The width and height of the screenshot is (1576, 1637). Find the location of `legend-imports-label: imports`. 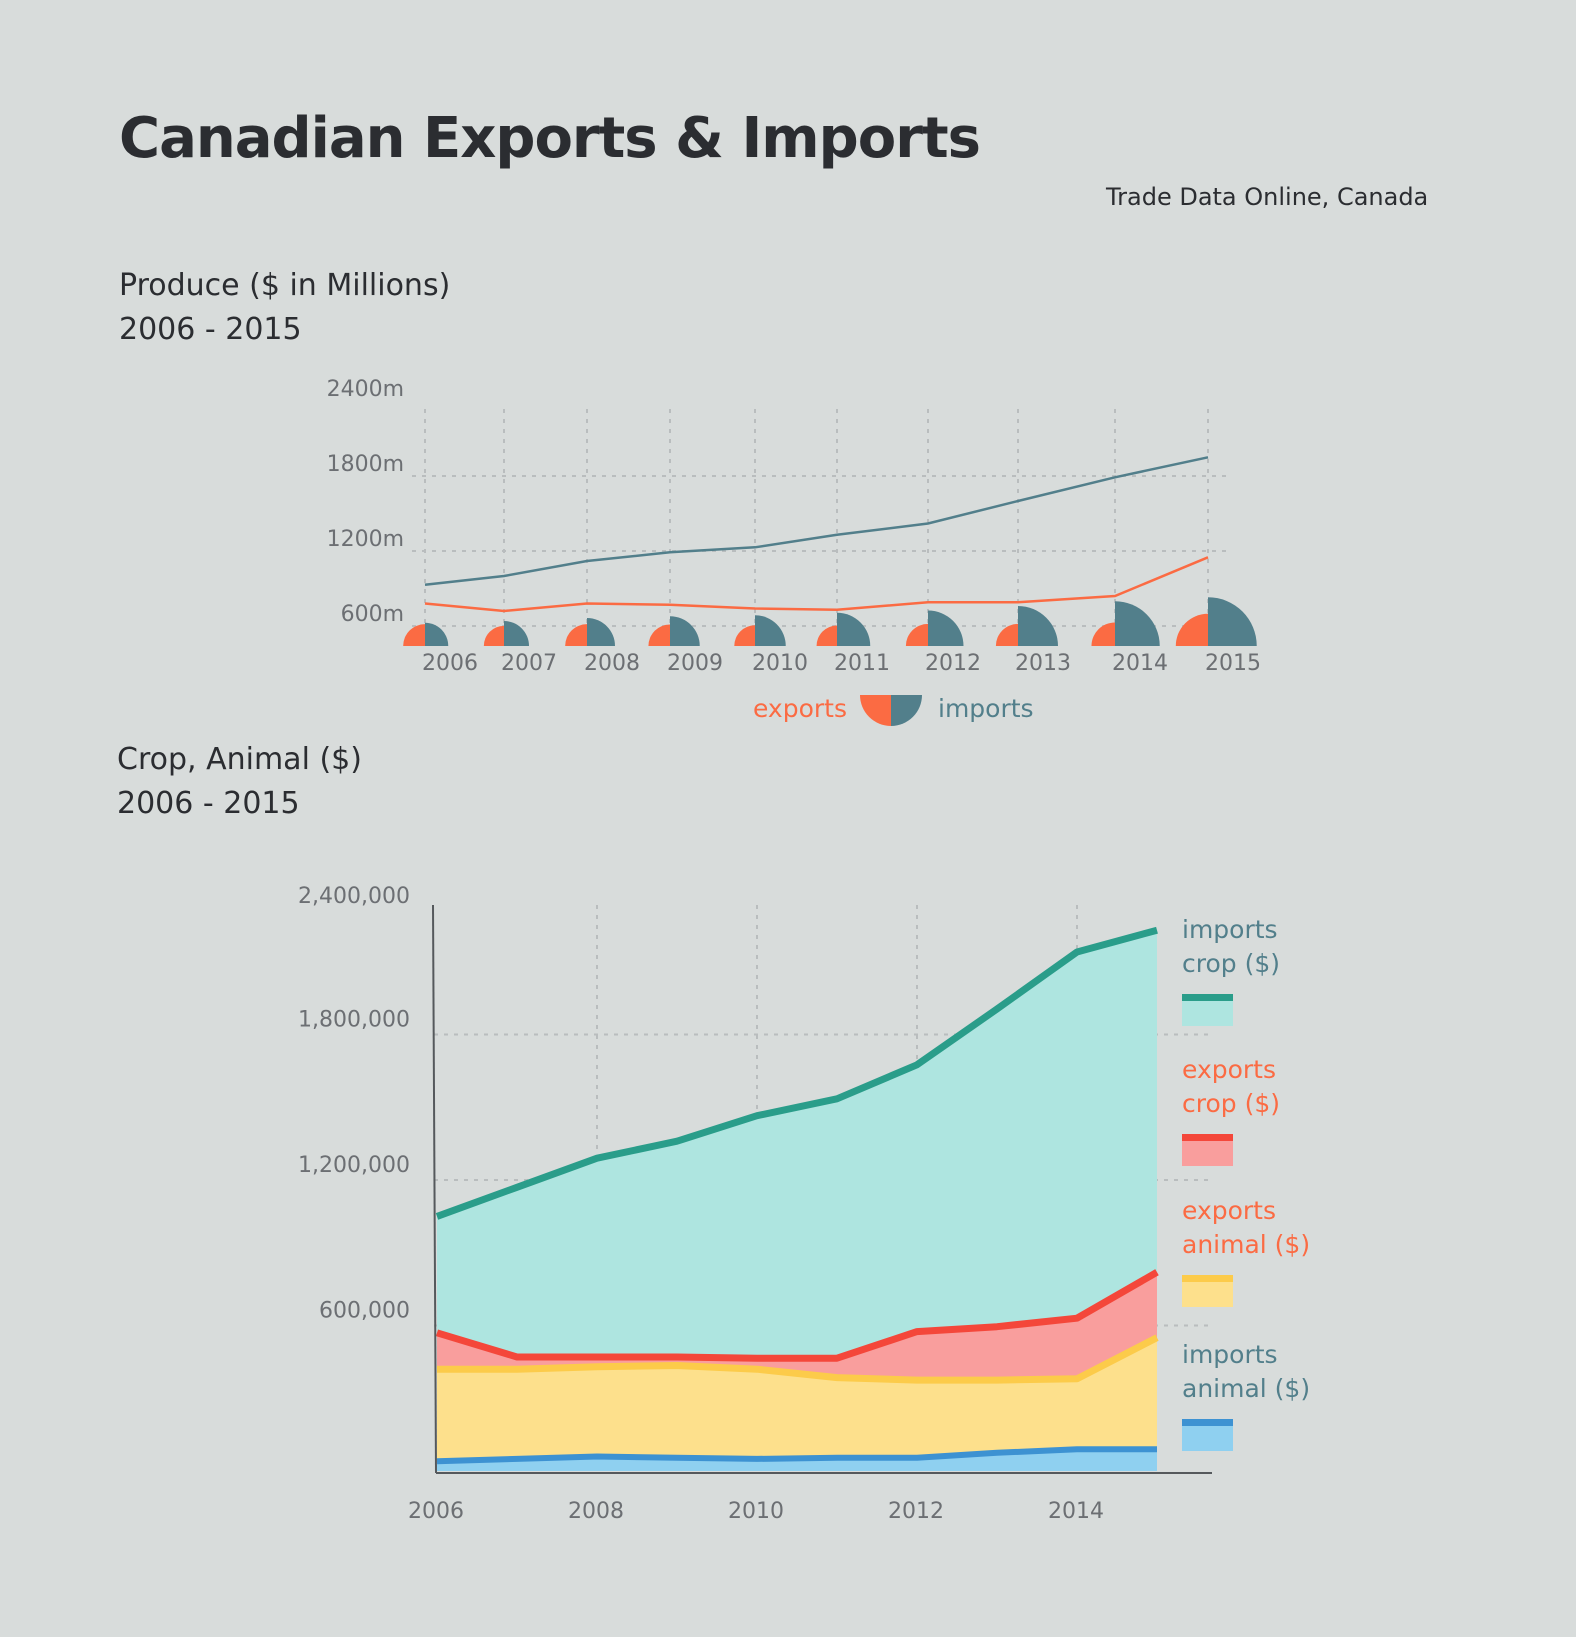

legend-imports-label: imports is located at coordinates (986, 708).